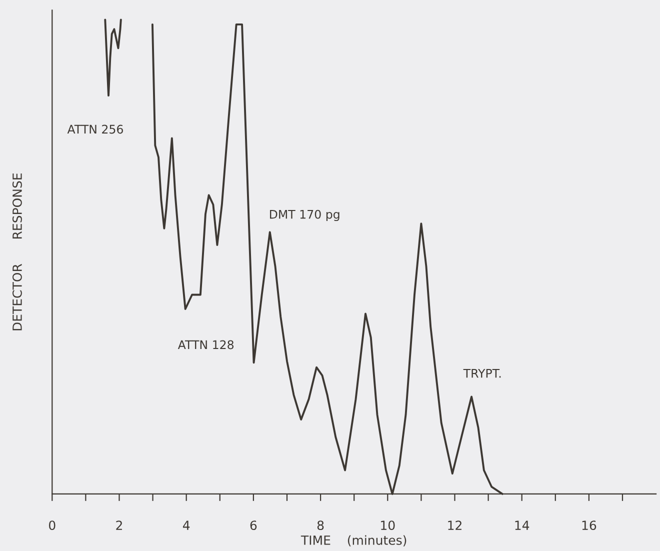 The height and width of the screenshot is (551, 660). Describe the element at coordinates (320, 525) in the screenshot. I see `x-tick-label: 8` at that location.